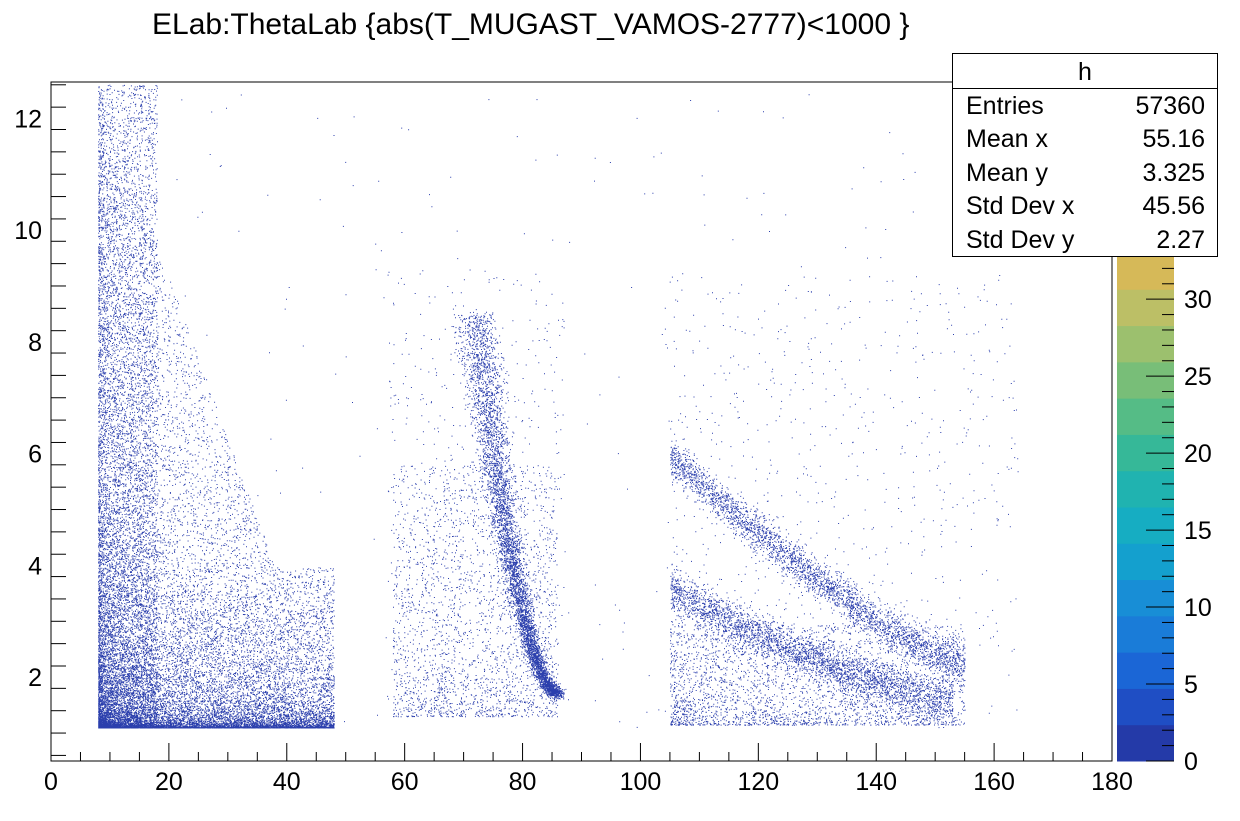 The image size is (1240, 821). What do you see at coordinates (35, 455) in the screenshot?
I see `y-tick-label: 6` at bounding box center [35, 455].